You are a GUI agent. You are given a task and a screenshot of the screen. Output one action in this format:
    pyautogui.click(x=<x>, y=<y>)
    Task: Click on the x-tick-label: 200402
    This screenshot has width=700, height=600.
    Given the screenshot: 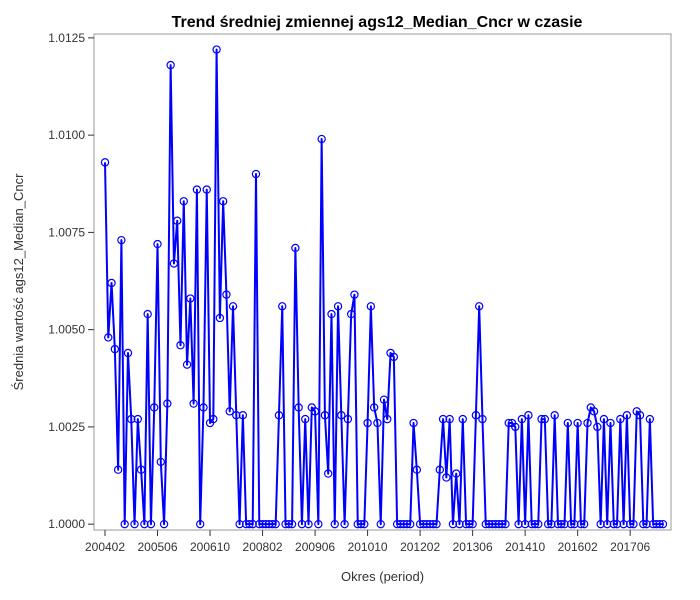 What is the action you would take?
    pyautogui.click(x=105, y=547)
    